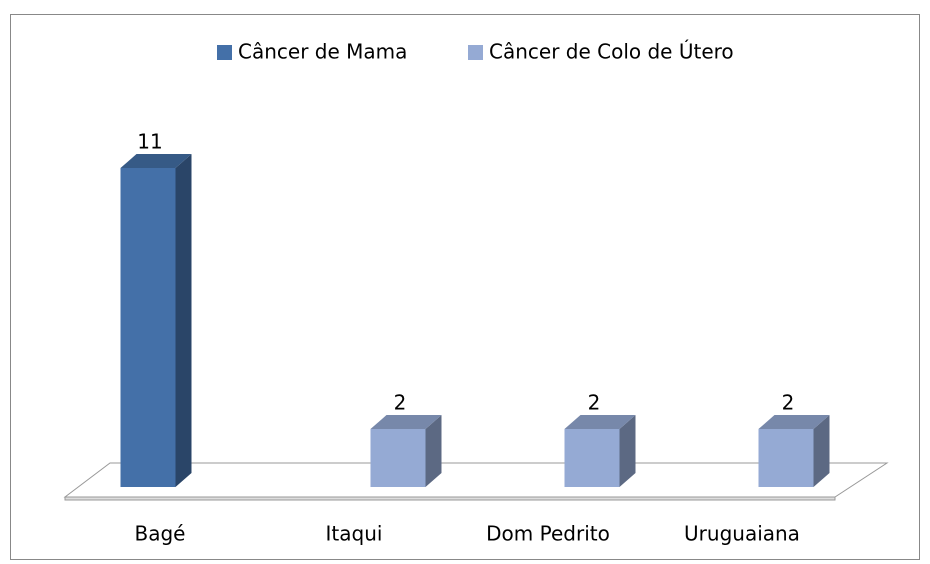 The width and height of the screenshot is (930, 564). What do you see at coordinates (611, 52) in the screenshot?
I see `legend-label: Câncer de Colo de Útero` at bounding box center [611, 52].